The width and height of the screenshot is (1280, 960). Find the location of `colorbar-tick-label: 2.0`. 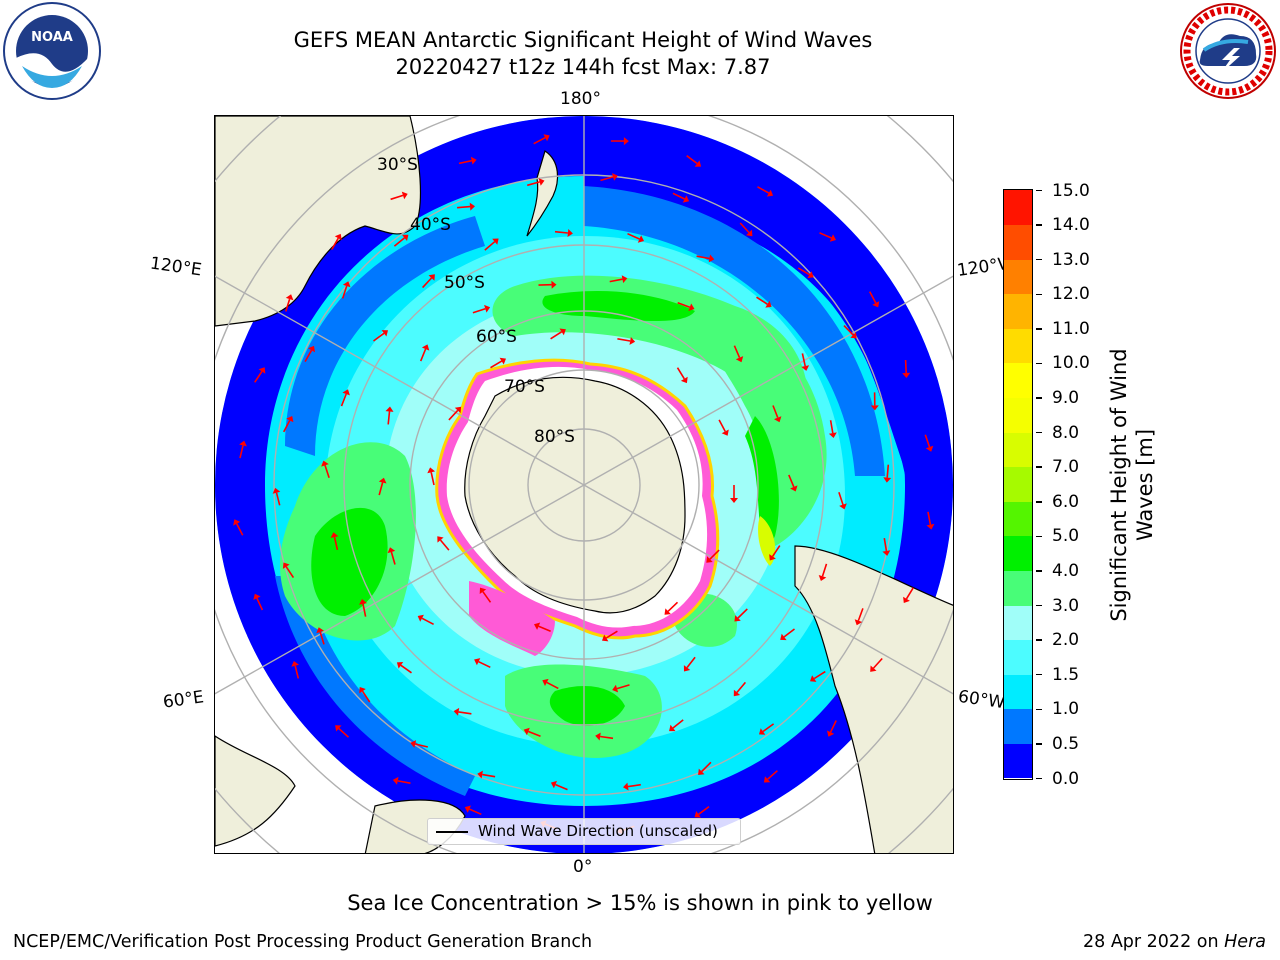

colorbar-tick-label: 2.0 is located at coordinates (1066, 640).